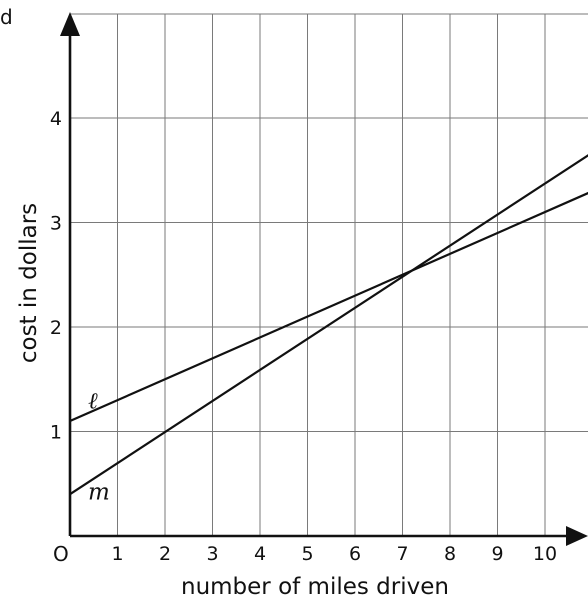 Image resolution: width=588 pixels, height=601 pixels. Describe the element at coordinates (260, 554) in the screenshot. I see `x-tick-label: 4` at that location.